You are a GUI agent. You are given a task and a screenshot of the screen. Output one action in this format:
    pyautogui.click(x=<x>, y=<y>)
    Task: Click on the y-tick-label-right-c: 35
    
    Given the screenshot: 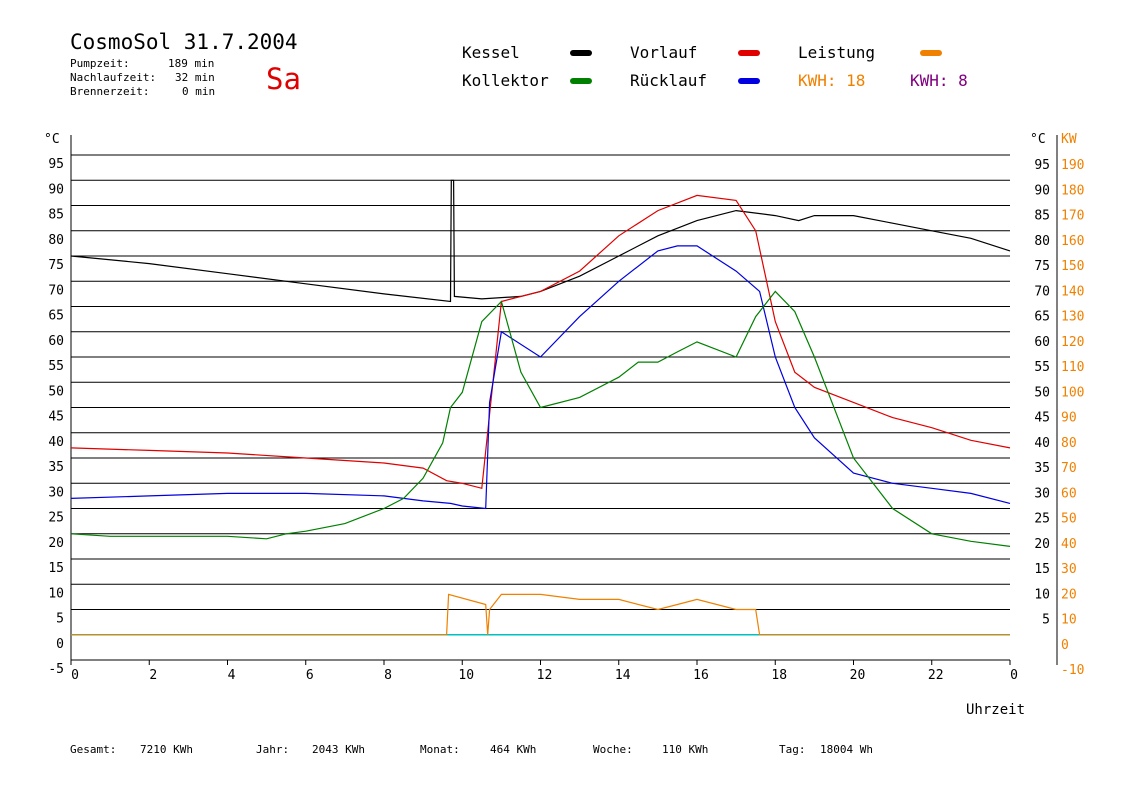 What is the action you would take?
    pyautogui.click(x=1042, y=468)
    